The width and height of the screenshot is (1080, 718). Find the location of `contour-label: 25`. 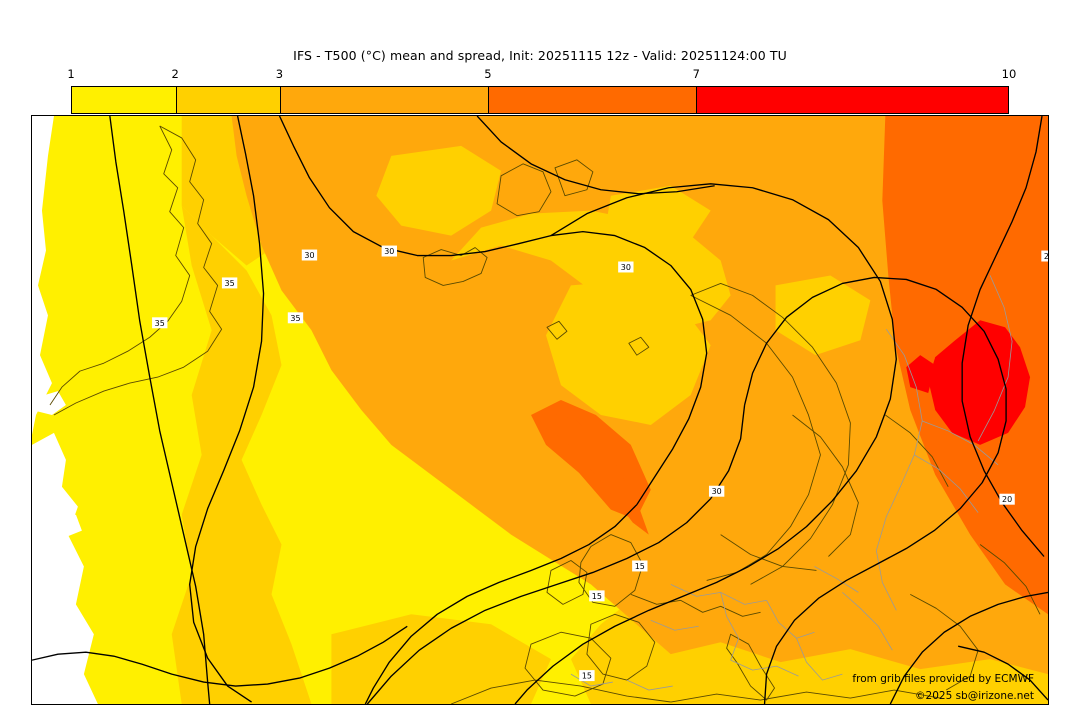

contour-label: 25 is located at coordinates (1044, 256).